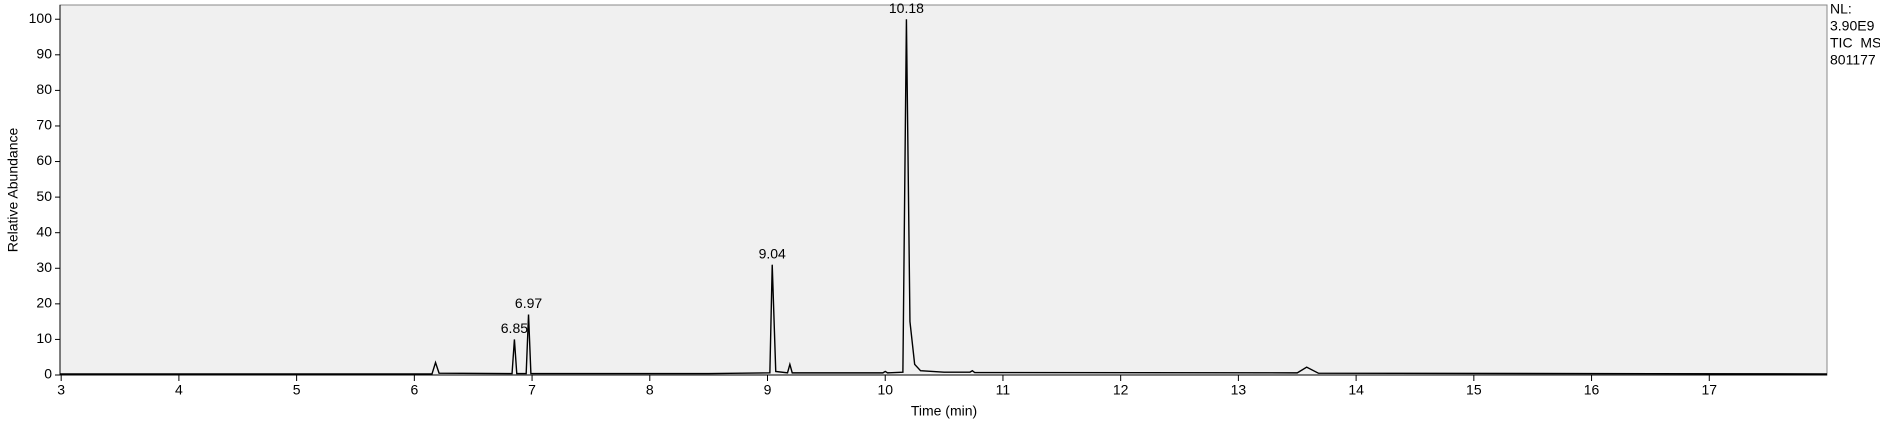 The height and width of the screenshot is (425, 1880). What do you see at coordinates (906, 8) in the screenshot?
I see `peak-label: 10.18` at bounding box center [906, 8].